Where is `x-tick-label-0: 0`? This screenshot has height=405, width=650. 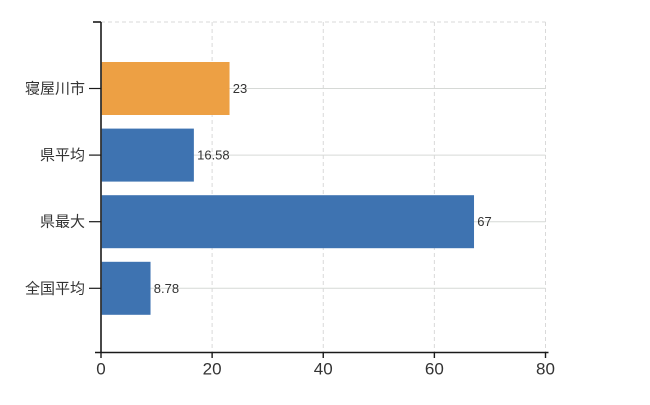
x-tick-label-0: 0 is located at coordinates (100, 369).